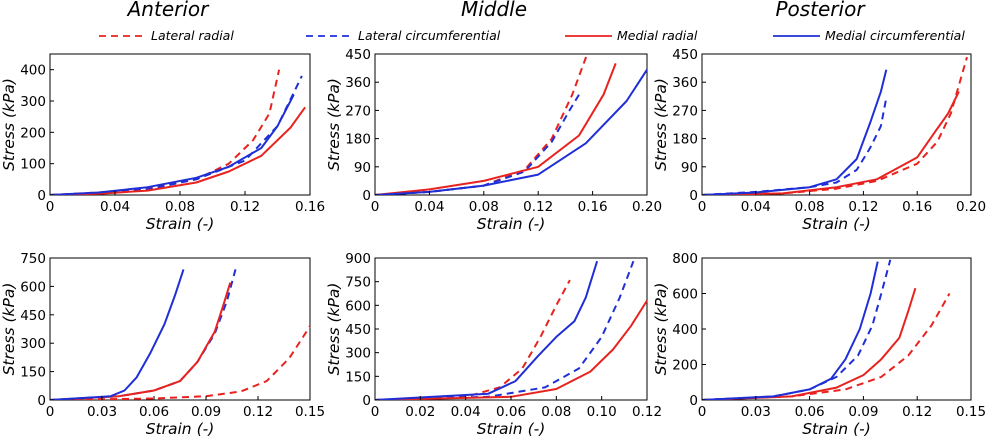  Describe the element at coordinates (9, 124) in the screenshot. I see `chart-0-ylabel: Stress (kPa)` at that location.